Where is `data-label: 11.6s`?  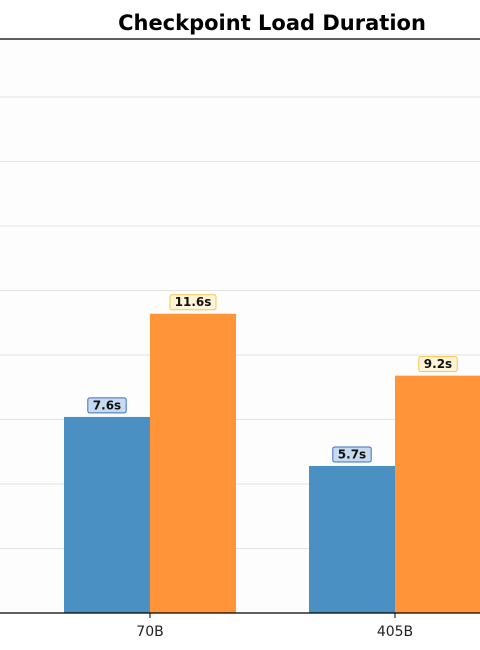
data-label: 11.6s is located at coordinates (193, 302).